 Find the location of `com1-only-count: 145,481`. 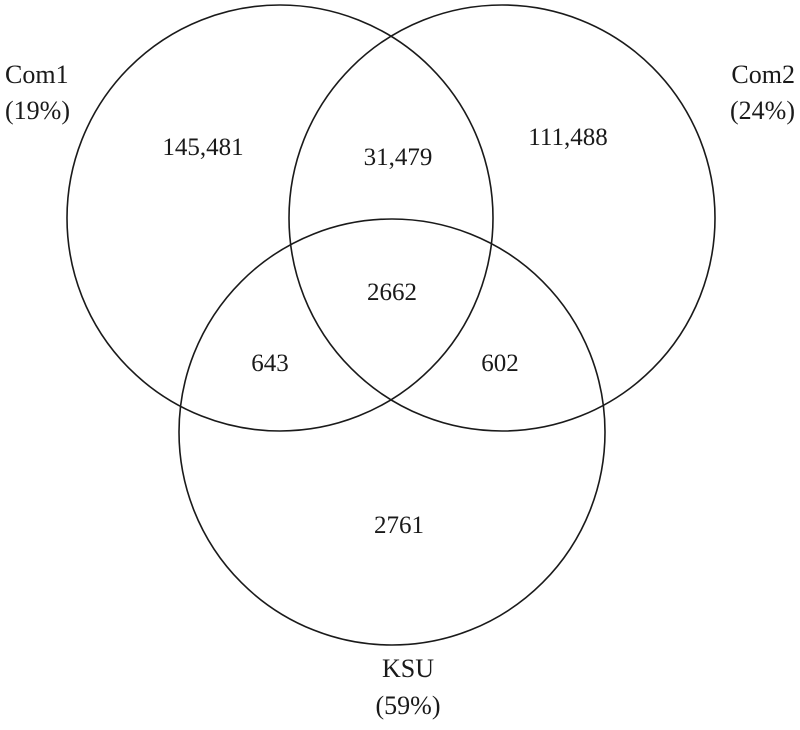

com1-only-count: 145,481 is located at coordinates (202, 147).